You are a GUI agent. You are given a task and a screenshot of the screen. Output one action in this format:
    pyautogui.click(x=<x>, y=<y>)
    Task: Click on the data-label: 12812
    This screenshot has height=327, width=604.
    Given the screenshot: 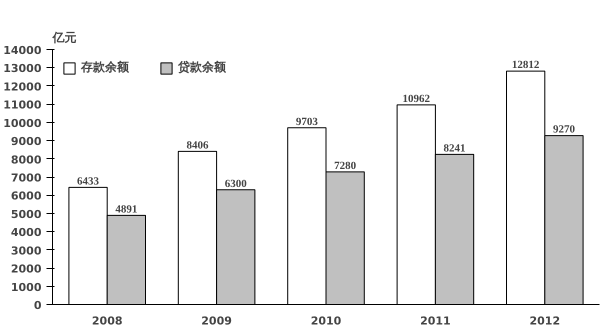 What is the action you would take?
    pyautogui.click(x=526, y=65)
    